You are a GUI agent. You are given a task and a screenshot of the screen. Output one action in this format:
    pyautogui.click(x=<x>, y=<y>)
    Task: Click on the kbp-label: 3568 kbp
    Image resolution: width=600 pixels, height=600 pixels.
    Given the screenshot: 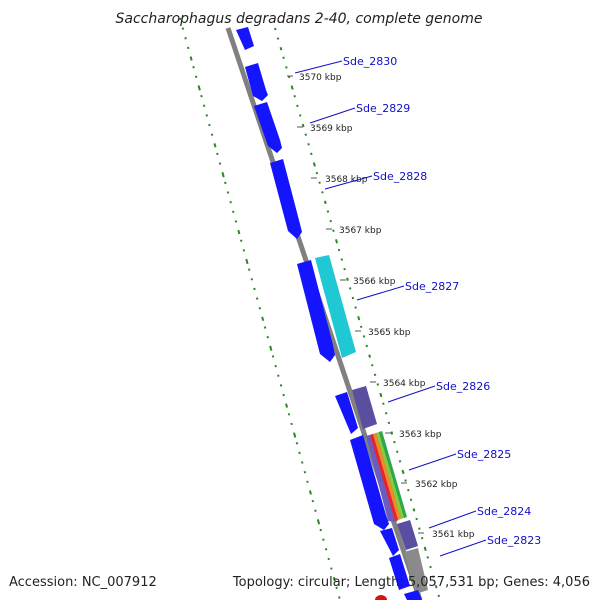 What is the action you would take?
    pyautogui.click(x=346, y=180)
    